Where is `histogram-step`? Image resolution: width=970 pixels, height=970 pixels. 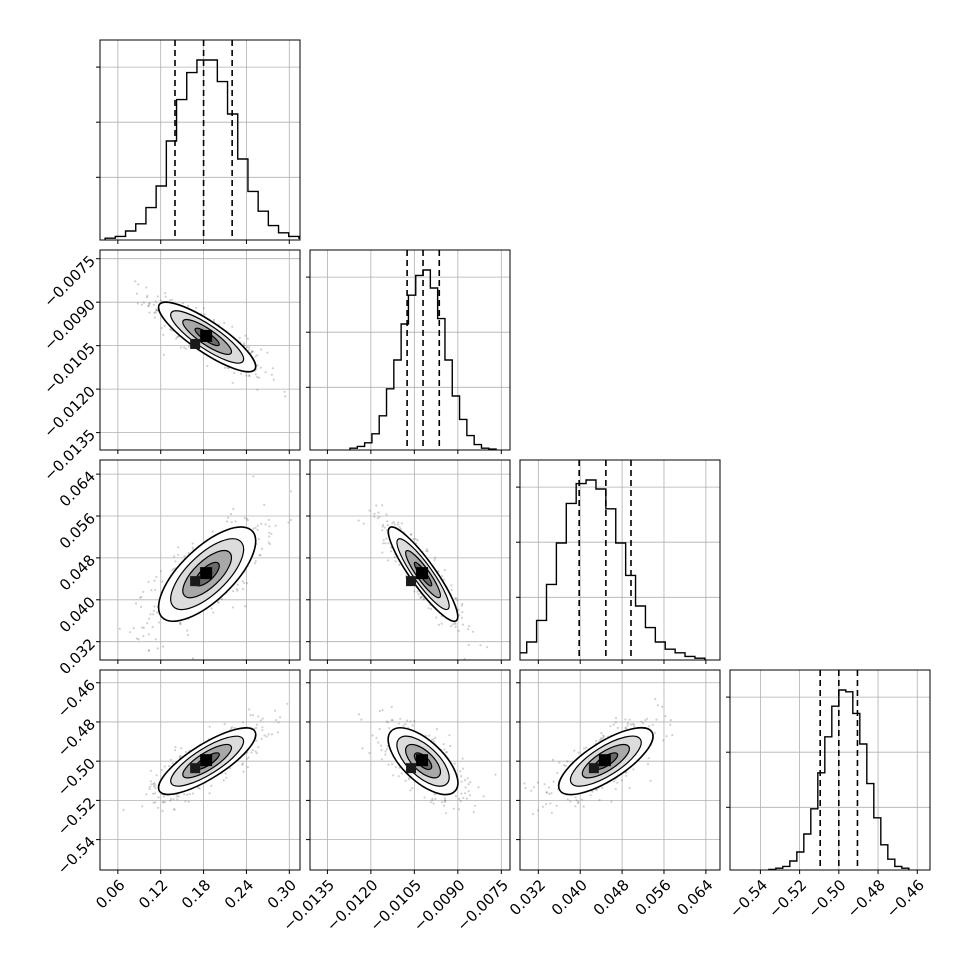 histogram-step is located at coordinates (613, 569).